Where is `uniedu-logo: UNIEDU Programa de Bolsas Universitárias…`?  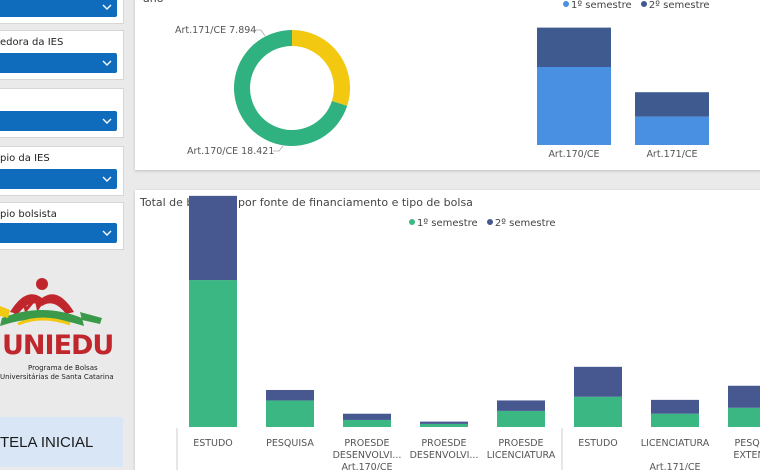 uniedu-logo: UNIEDU Programa de Bolsas Universitárias… is located at coordinates (62, 330).